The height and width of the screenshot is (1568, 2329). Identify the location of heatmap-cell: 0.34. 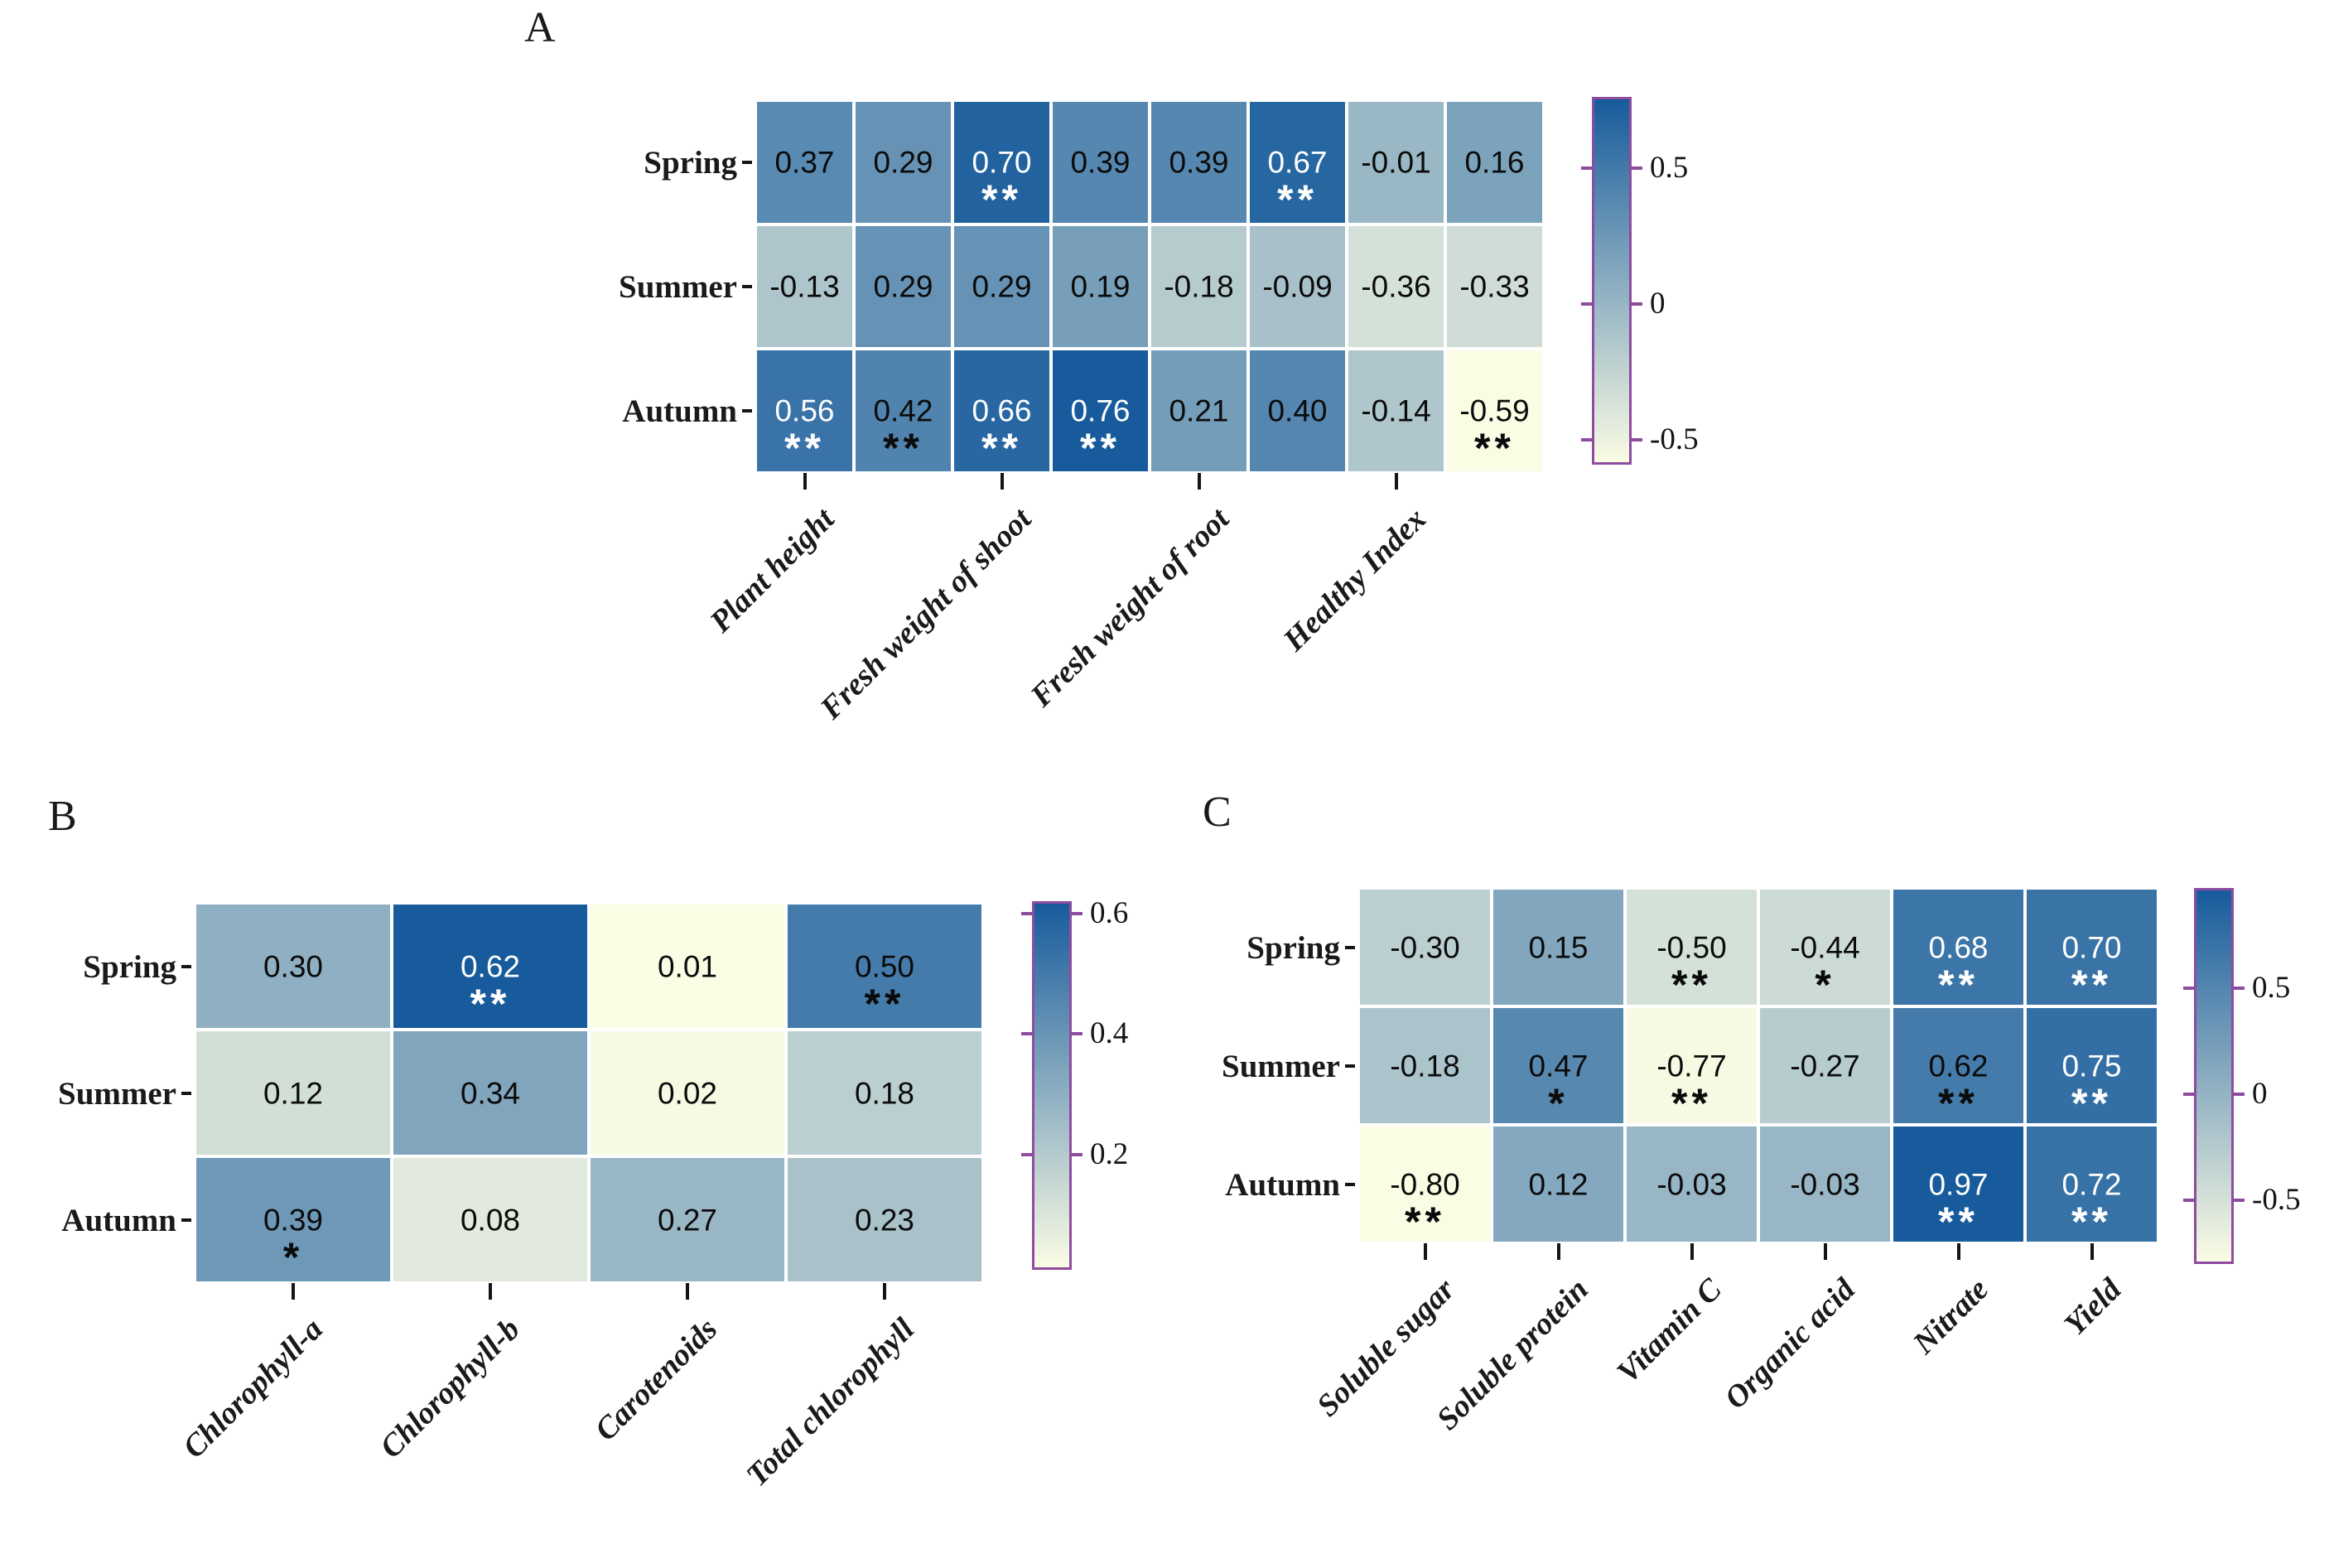
(490, 1093).